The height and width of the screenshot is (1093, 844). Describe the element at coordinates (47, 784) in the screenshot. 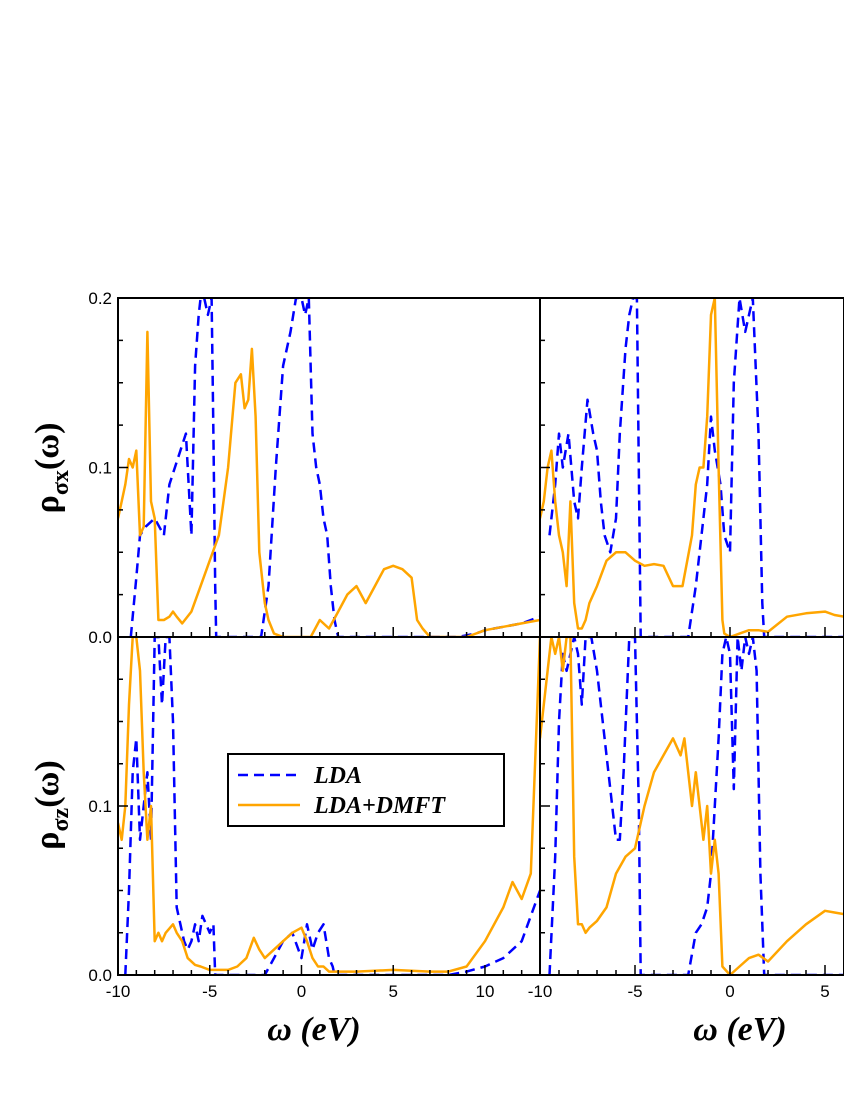

I see `y-title-bottom-tail: (ω)` at that location.